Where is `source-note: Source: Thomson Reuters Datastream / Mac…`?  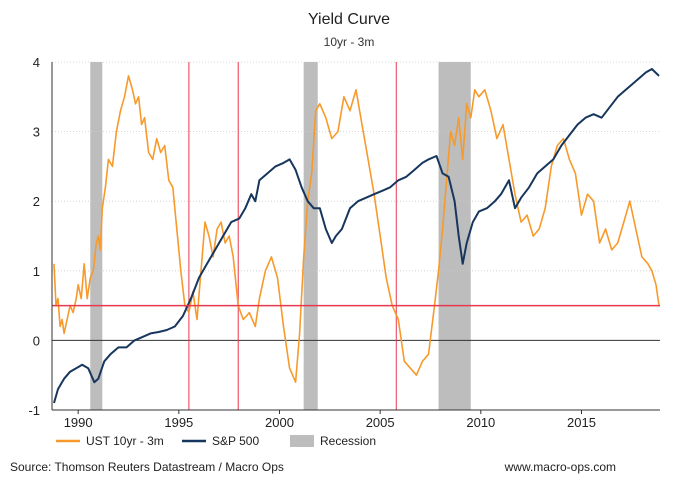 source-note: Source: Thomson Reuters Datastream / Mac… is located at coordinates (147, 467).